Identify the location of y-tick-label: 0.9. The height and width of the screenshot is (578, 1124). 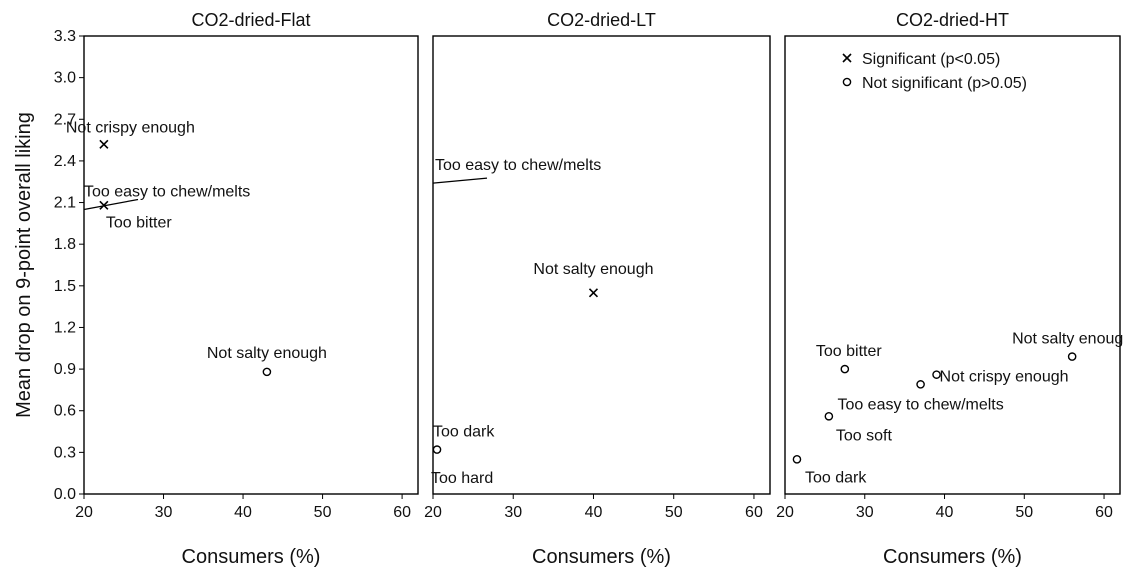
(65, 369).